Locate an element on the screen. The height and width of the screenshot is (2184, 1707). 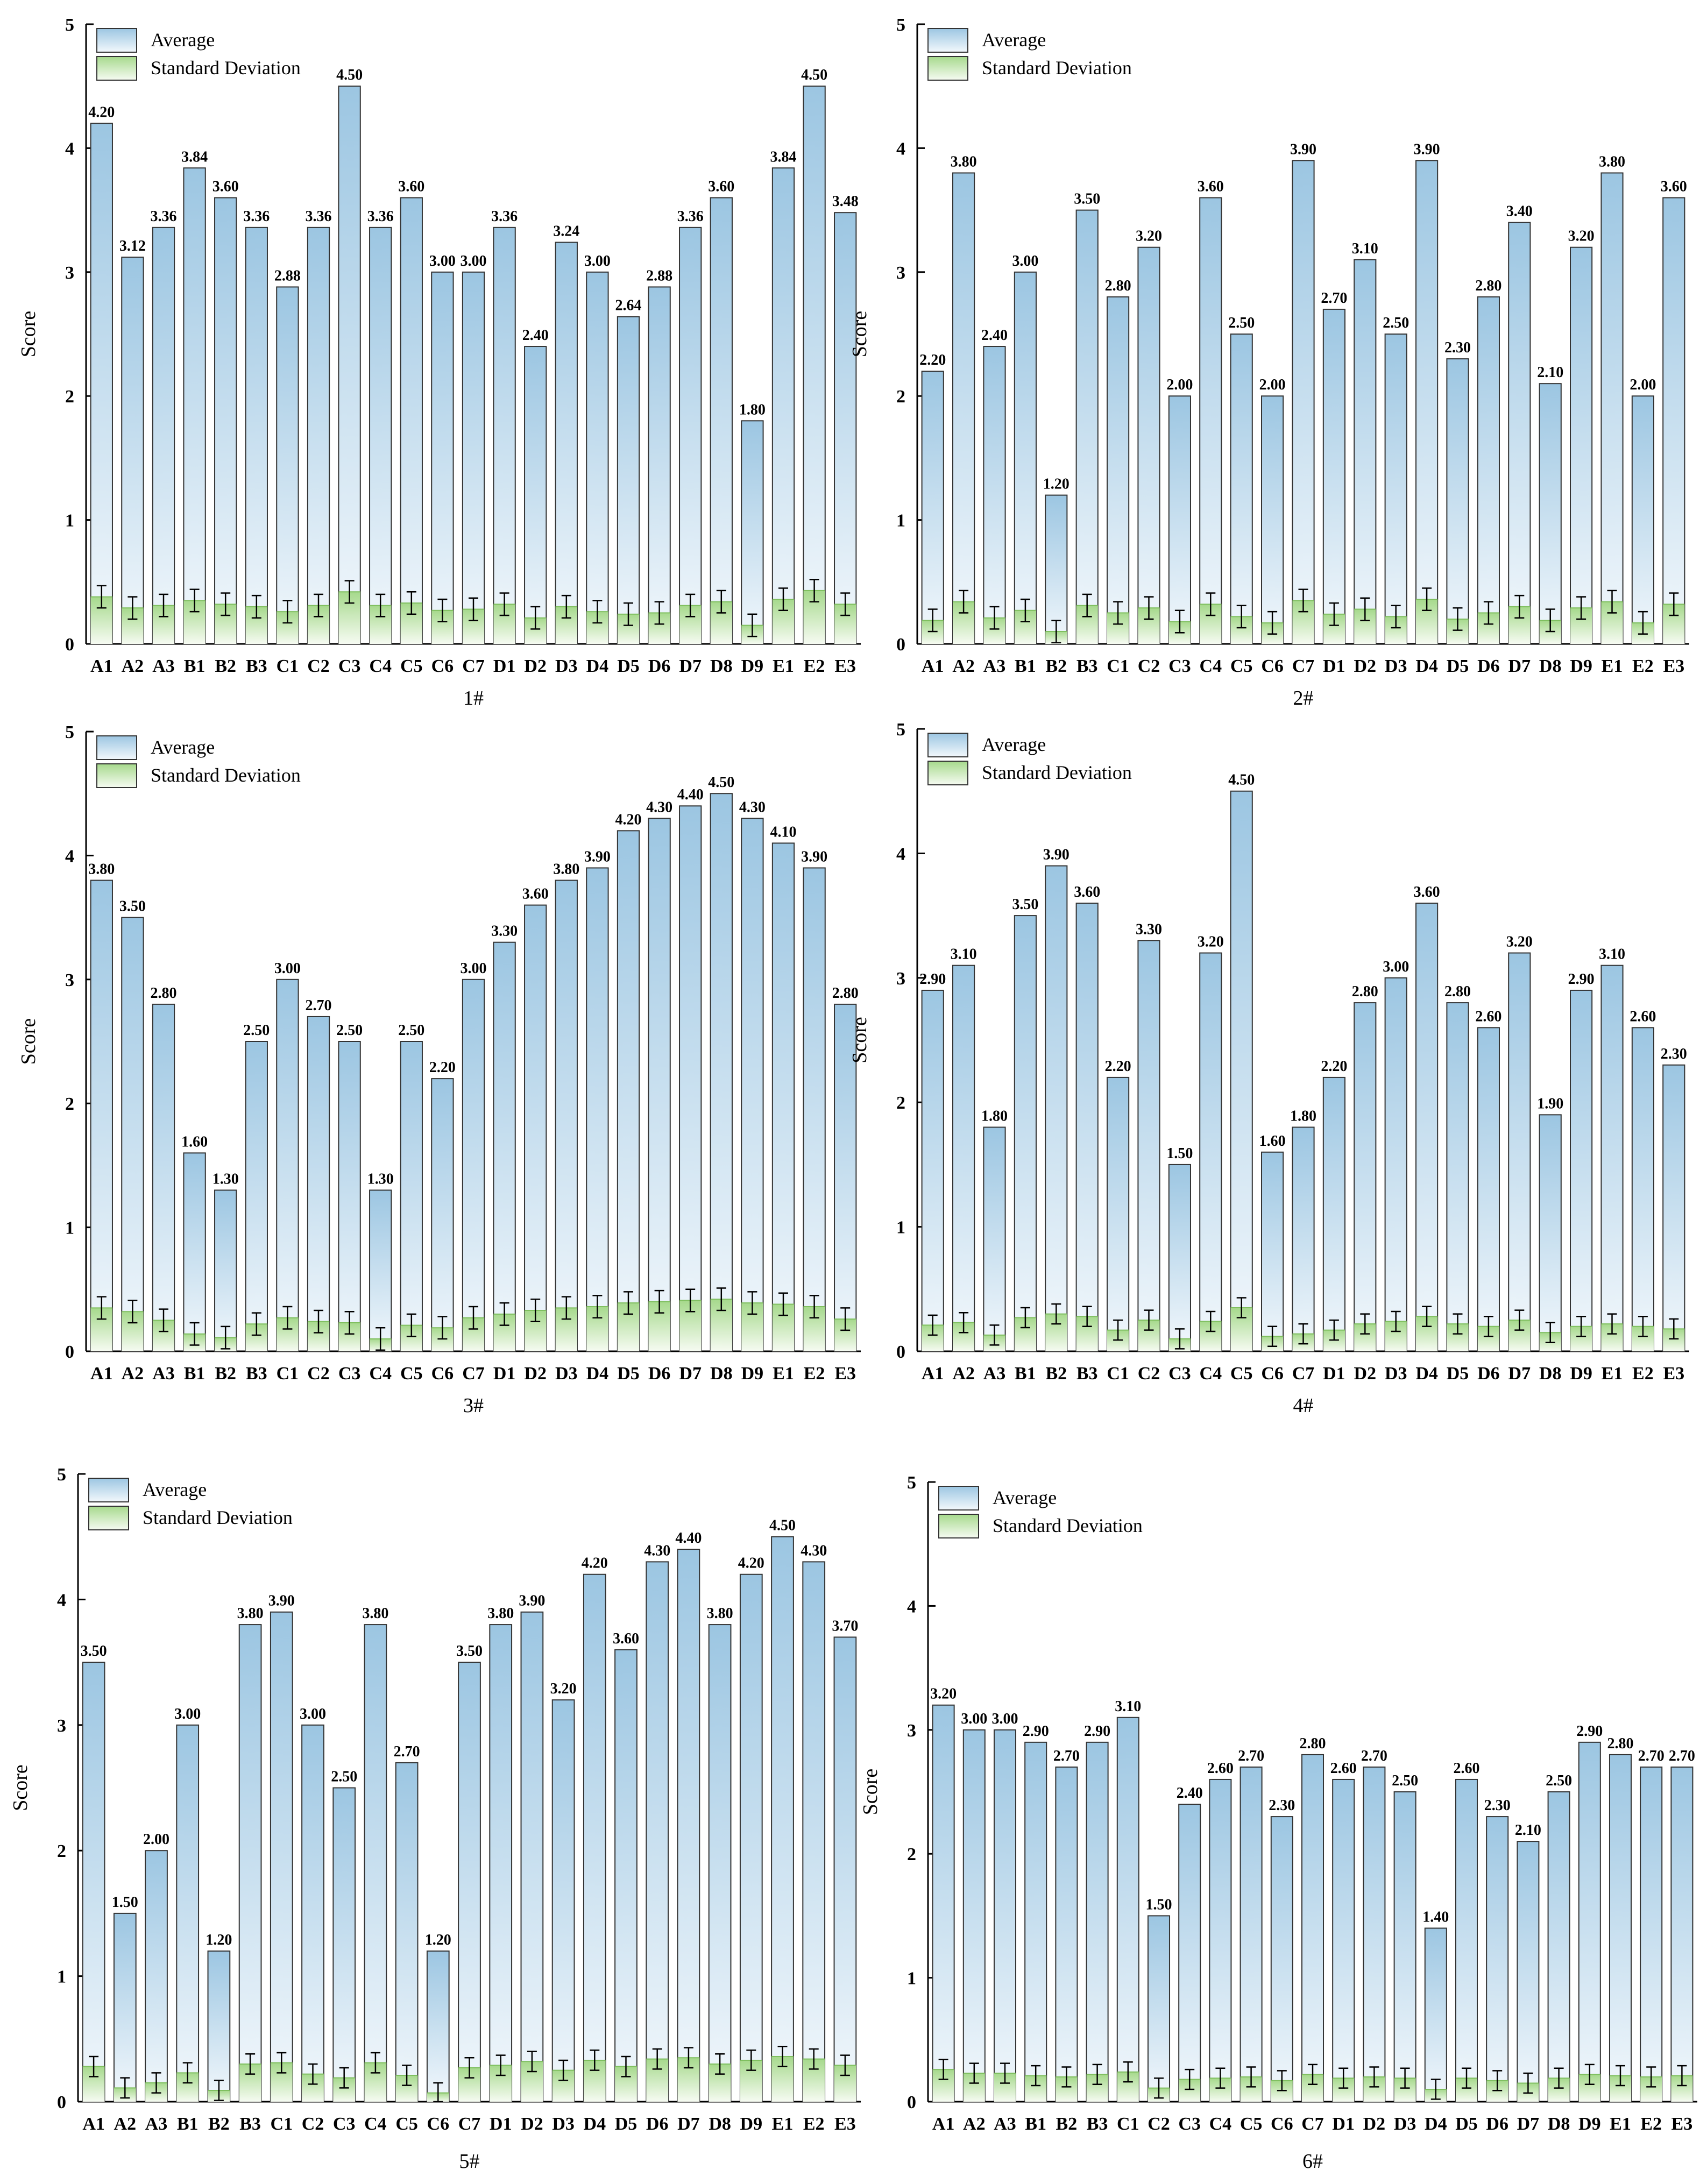
value-label-C5: 2.70 is located at coordinates (407, 1751).